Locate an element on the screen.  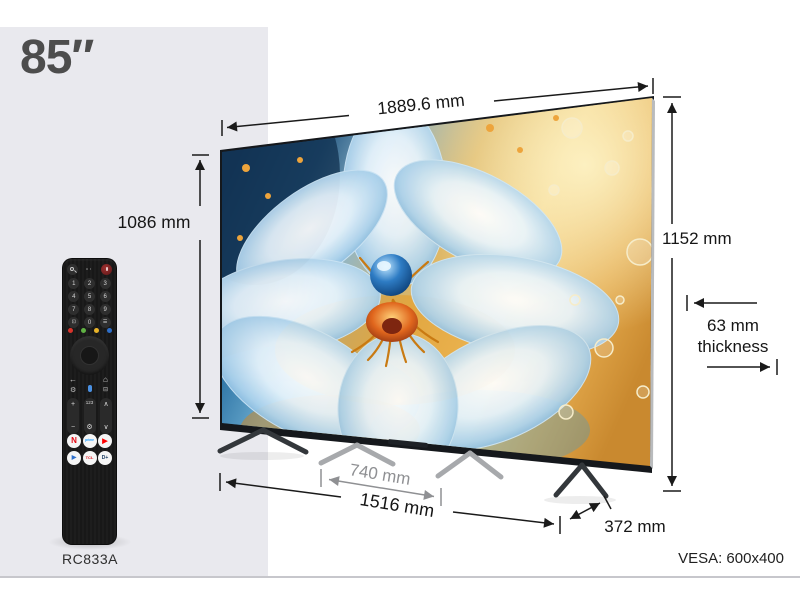
dpad-ok-button is located at coordinates (89, 355).